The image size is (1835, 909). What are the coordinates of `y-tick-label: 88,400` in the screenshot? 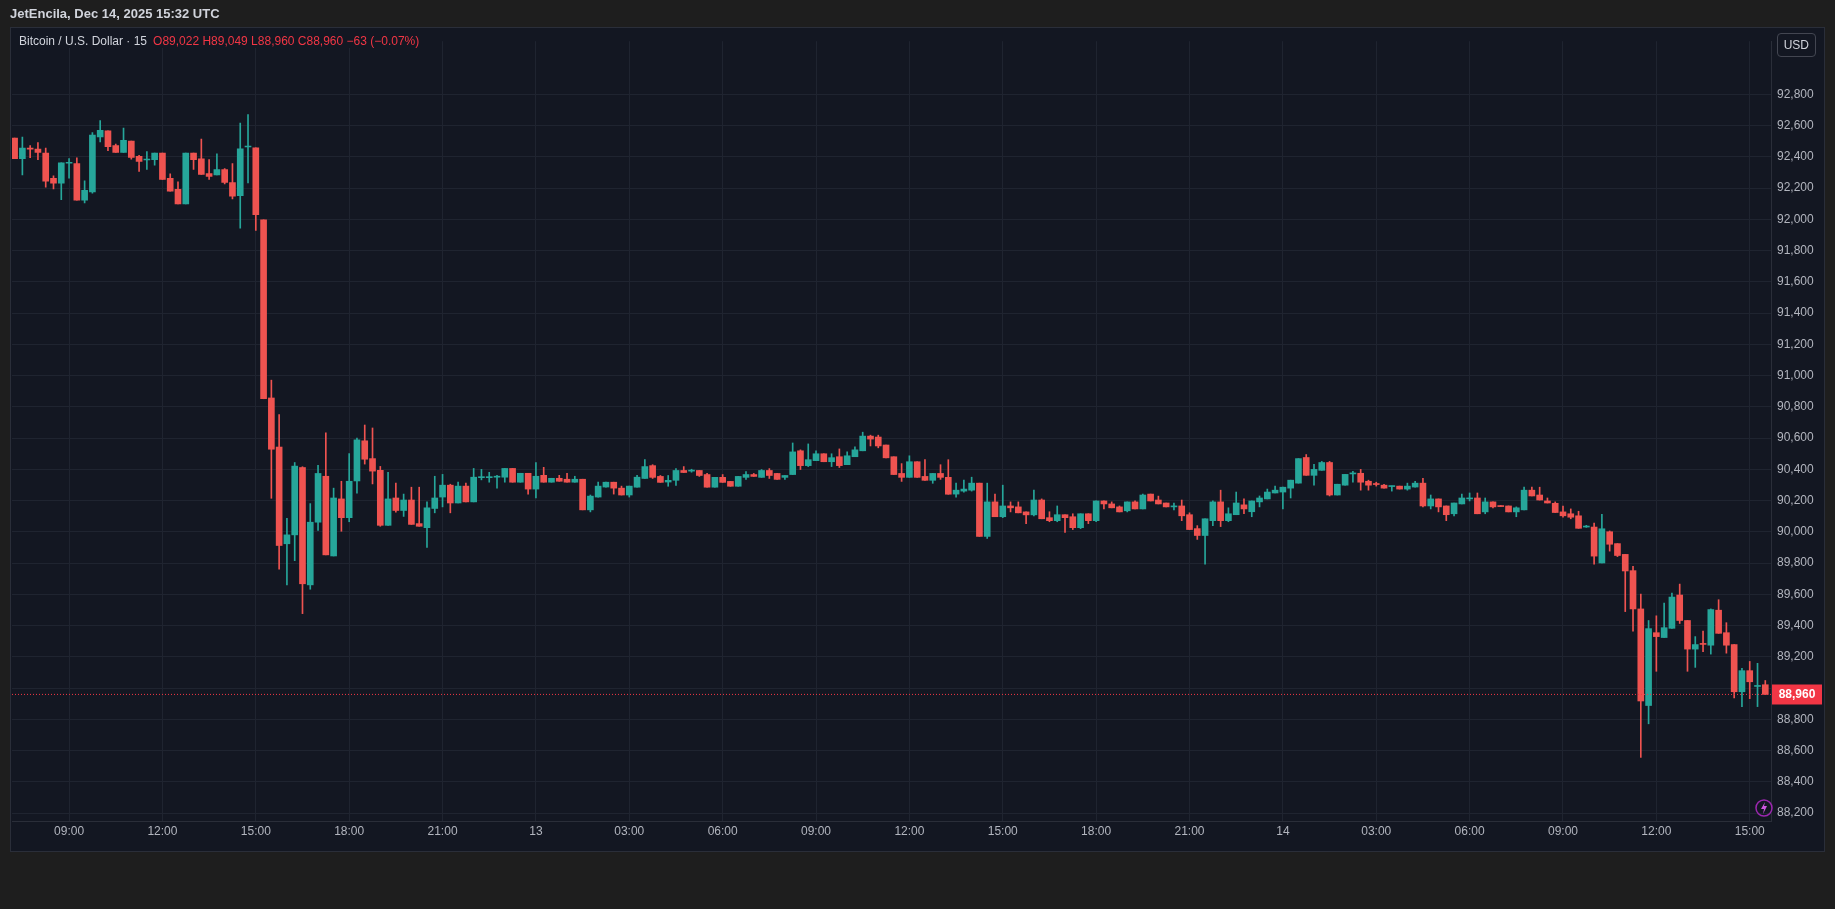 It's located at (1796, 781).